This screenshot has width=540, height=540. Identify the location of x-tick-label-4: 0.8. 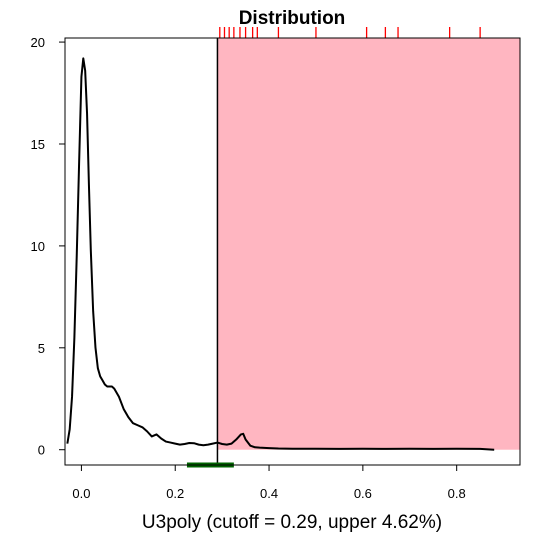
(457, 493).